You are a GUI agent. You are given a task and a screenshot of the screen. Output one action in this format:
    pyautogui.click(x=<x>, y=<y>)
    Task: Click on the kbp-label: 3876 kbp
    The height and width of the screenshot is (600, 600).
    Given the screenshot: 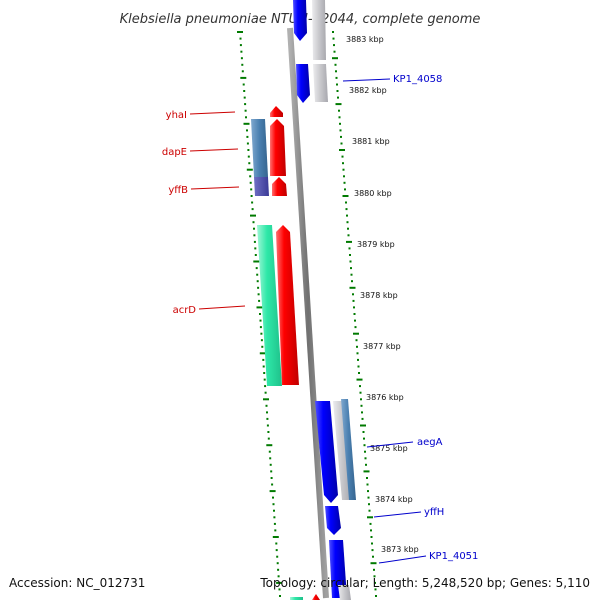 What is the action you would take?
    pyautogui.click(x=385, y=397)
    